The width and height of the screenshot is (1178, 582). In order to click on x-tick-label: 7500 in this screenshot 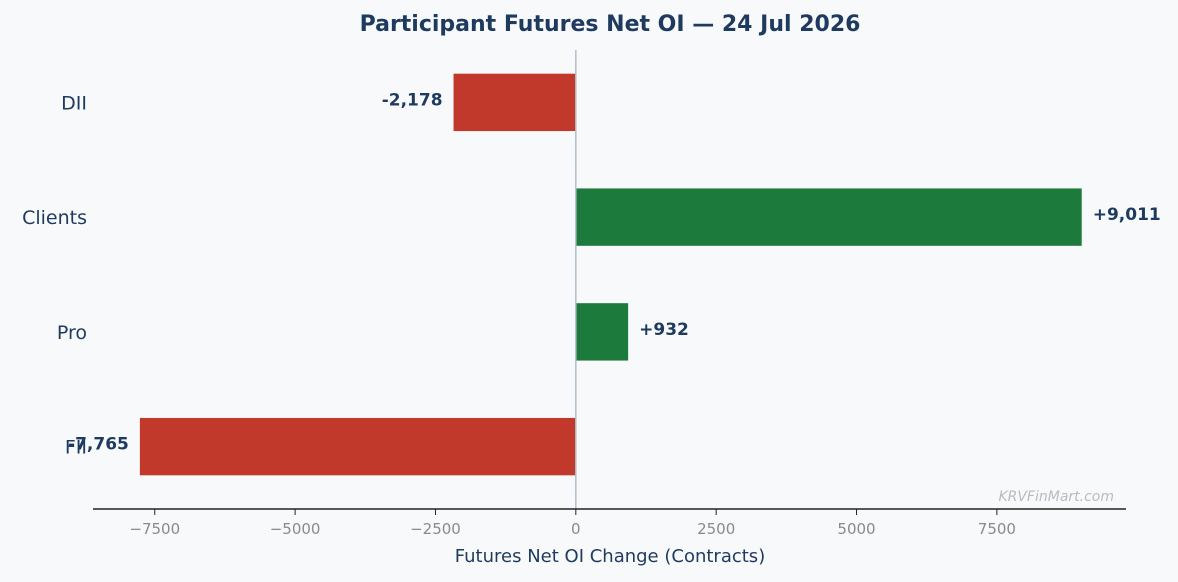, I will do `click(997, 529)`.